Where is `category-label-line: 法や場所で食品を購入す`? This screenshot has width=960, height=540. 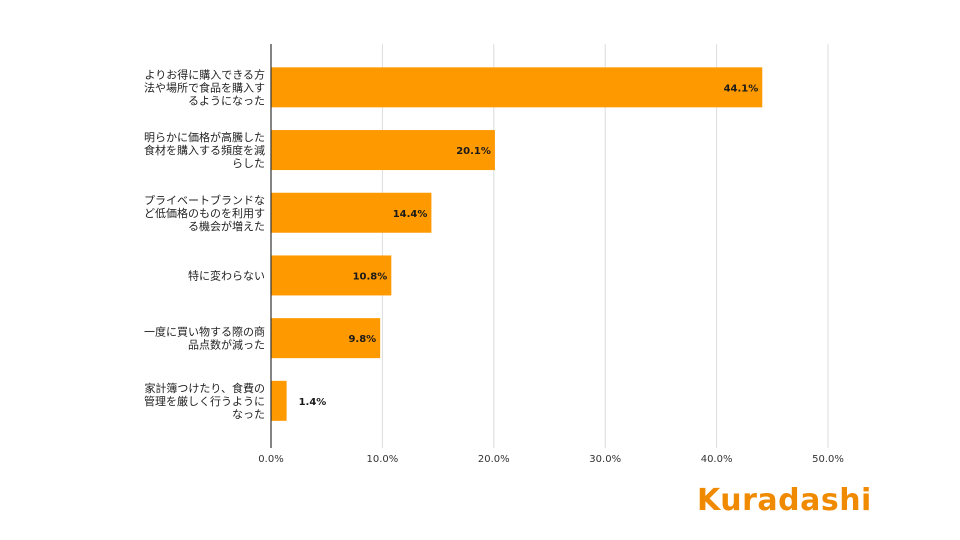 category-label-line: 法や場所で食品を購入す is located at coordinates (204, 87).